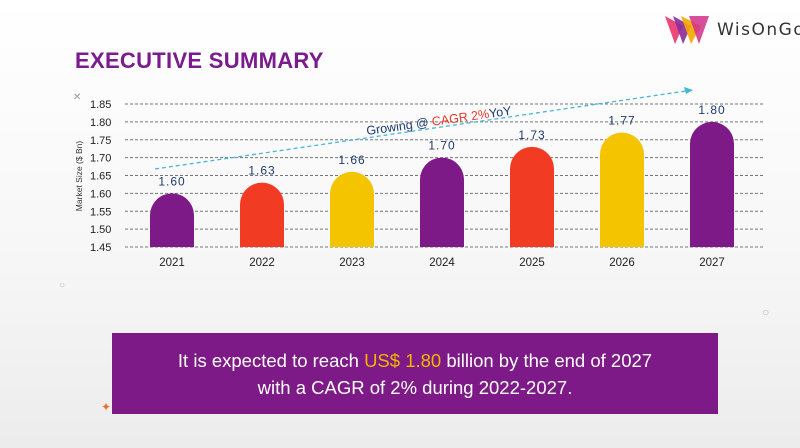  Describe the element at coordinates (712, 184) in the screenshot. I see `bar-2027` at that location.